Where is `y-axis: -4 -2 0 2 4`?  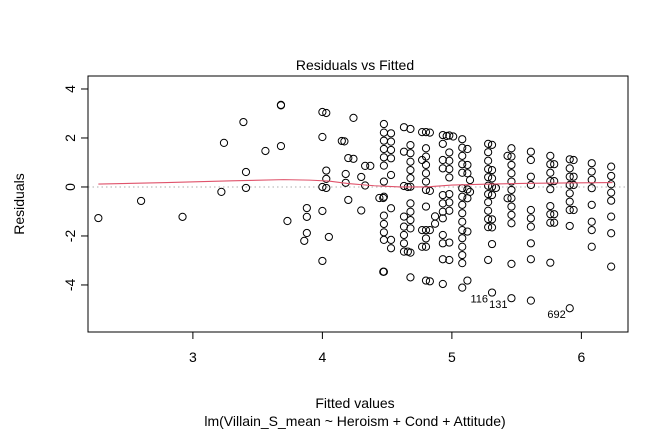 y-axis: -4 -2 0 2 4 is located at coordinates (75, 188).